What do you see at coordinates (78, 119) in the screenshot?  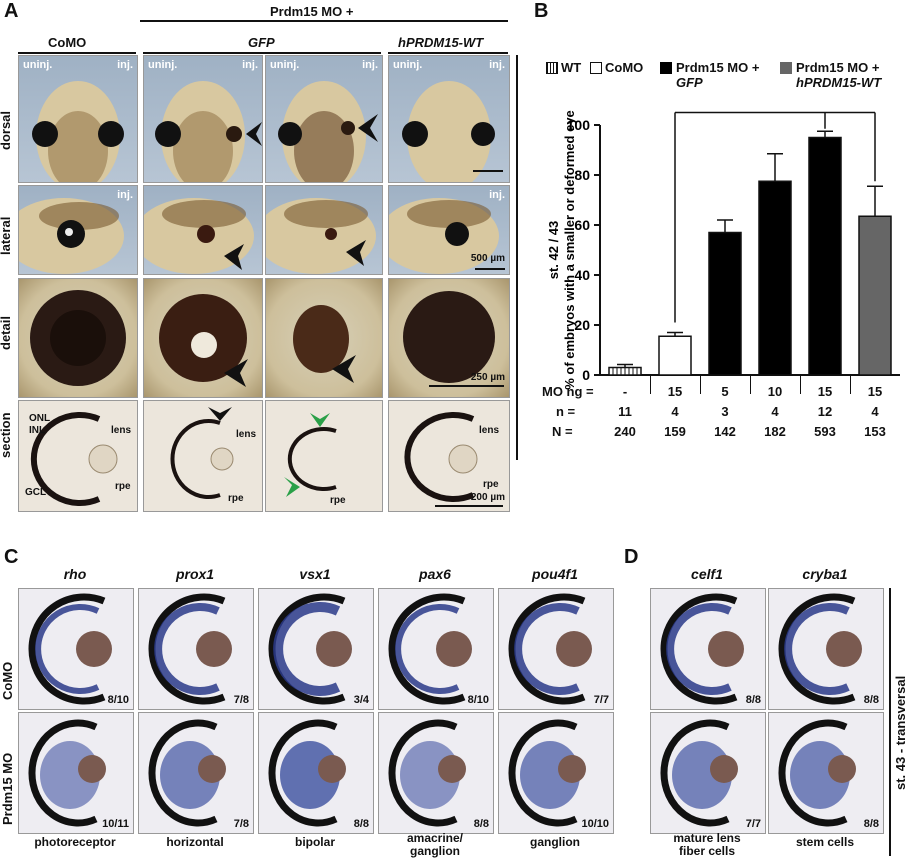 I see `dorsal-como-image: uninj. inj.` at bounding box center [78, 119].